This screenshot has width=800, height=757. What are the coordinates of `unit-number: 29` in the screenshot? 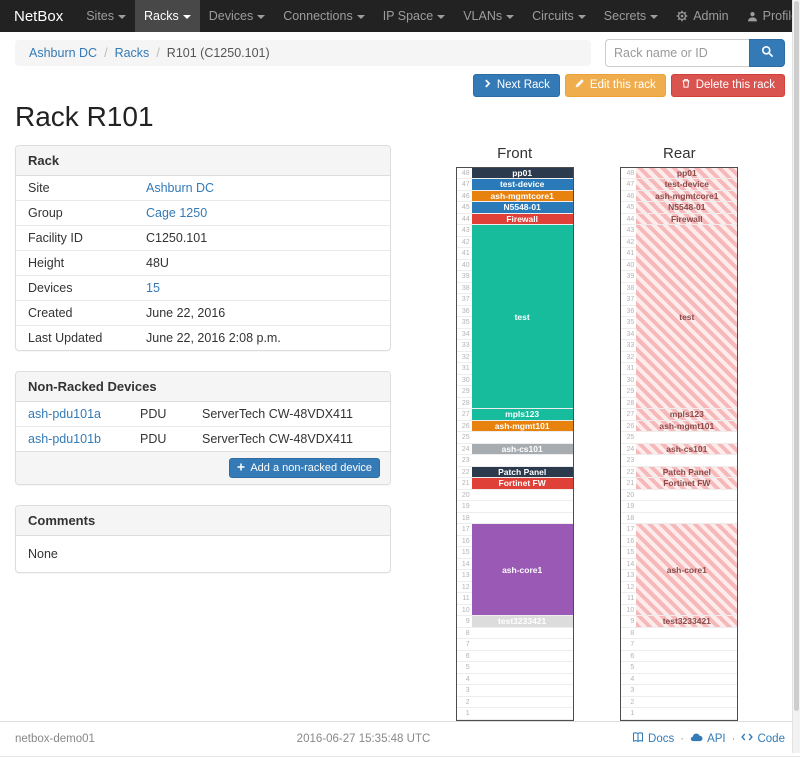 It's located at (630, 392).